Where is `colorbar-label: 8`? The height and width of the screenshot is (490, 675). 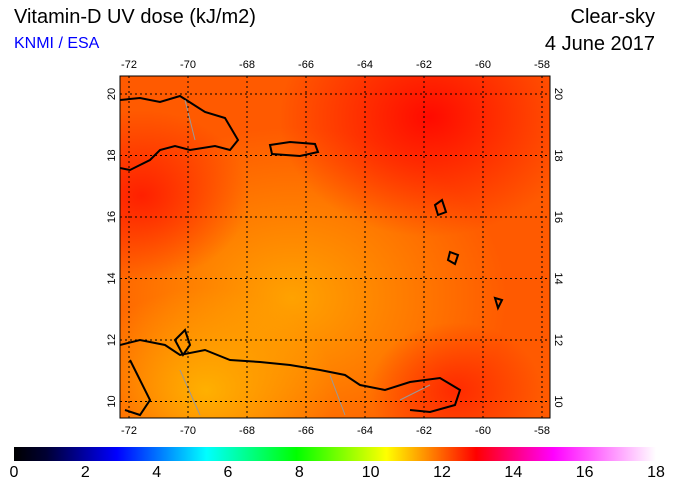
colorbar-label: 8 is located at coordinates (299, 472).